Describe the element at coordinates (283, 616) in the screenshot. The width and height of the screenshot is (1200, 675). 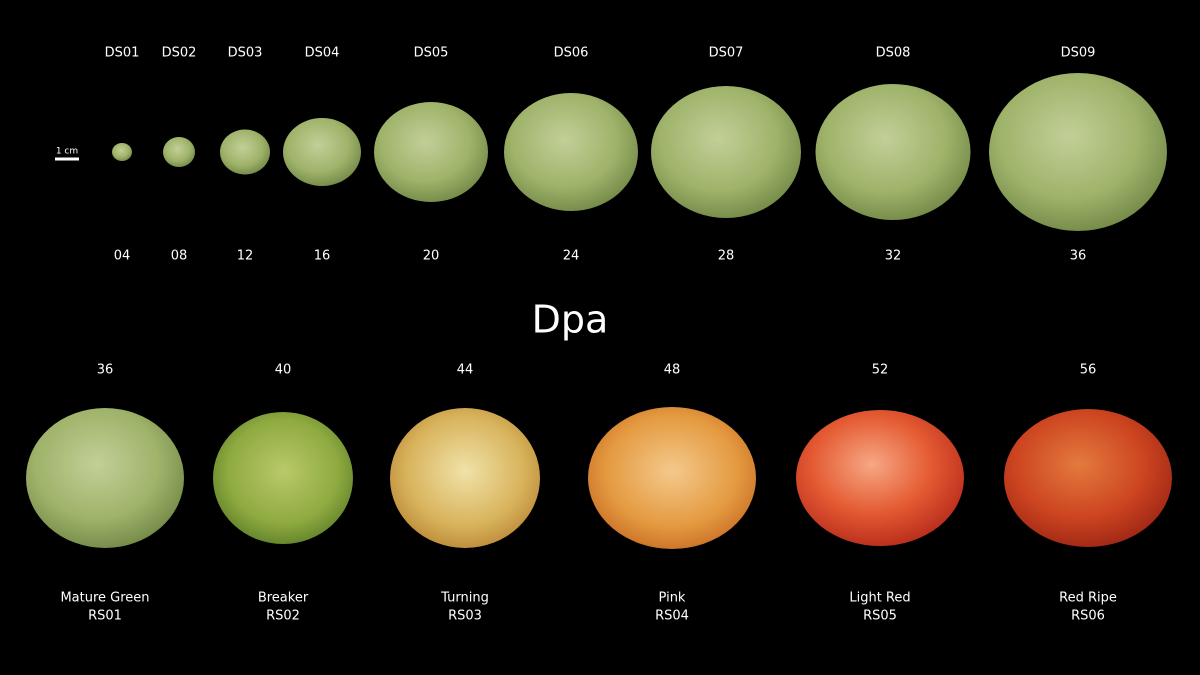
I see `stage-code: RS02` at that location.